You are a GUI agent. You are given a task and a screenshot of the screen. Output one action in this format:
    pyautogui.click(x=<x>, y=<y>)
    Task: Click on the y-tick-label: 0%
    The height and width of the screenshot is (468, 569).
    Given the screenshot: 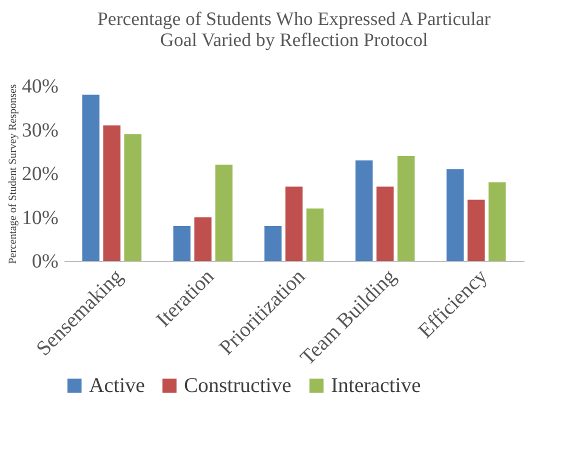 What is the action you would take?
    pyautogui.click(x=45, y=261)
    